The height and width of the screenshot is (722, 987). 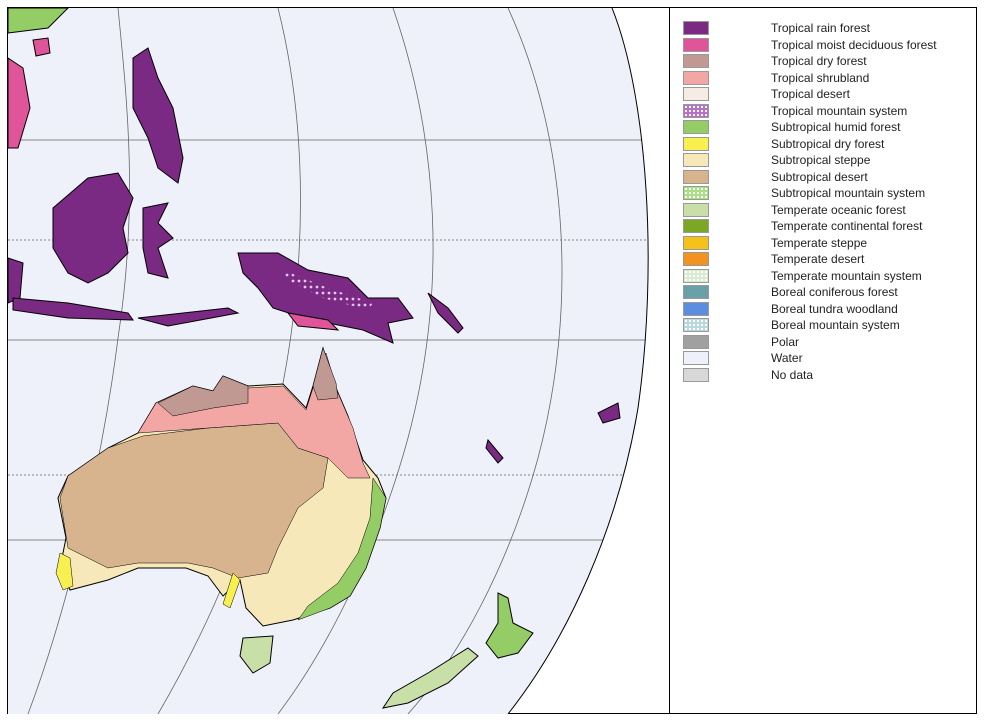 What do you see at coordinates (194, 500) in the screenshot?
I see `australia-desert` at bounding box center [194, 500].